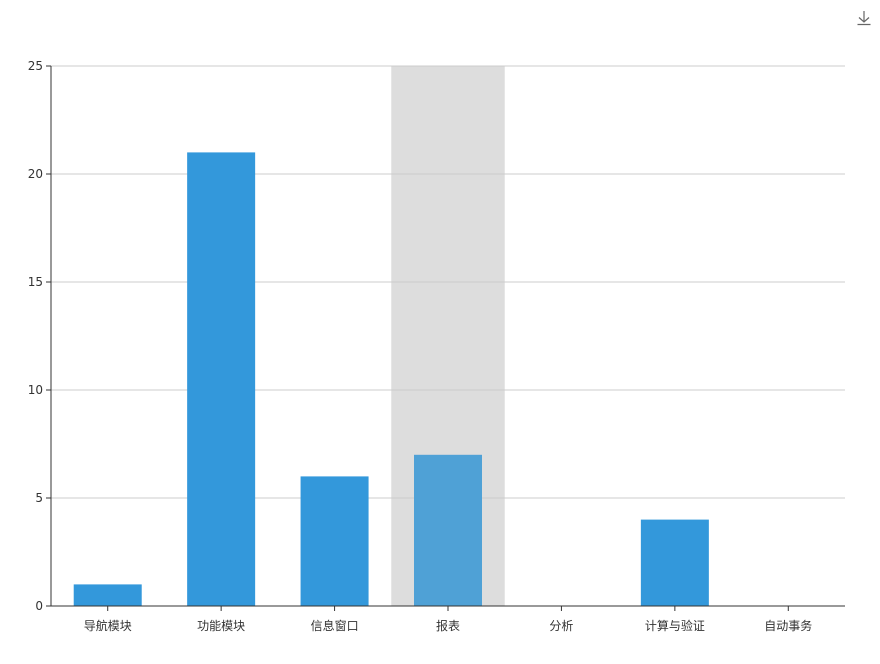 This screenshot has width=880, height=664. Describe the element at coordinates (448, 625) in the screenshot. I see `x-tick-label: 报表` at that location.